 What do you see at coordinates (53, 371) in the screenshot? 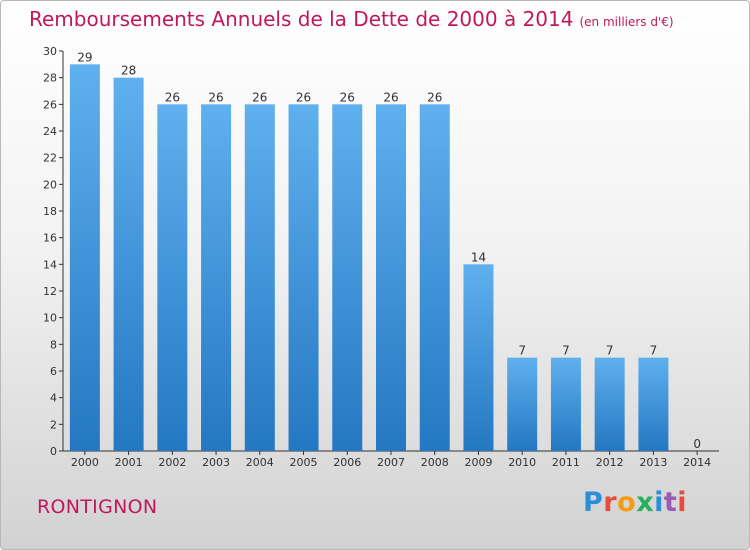
I see `y-tick-label: 6` at bounding box center [53, 371].